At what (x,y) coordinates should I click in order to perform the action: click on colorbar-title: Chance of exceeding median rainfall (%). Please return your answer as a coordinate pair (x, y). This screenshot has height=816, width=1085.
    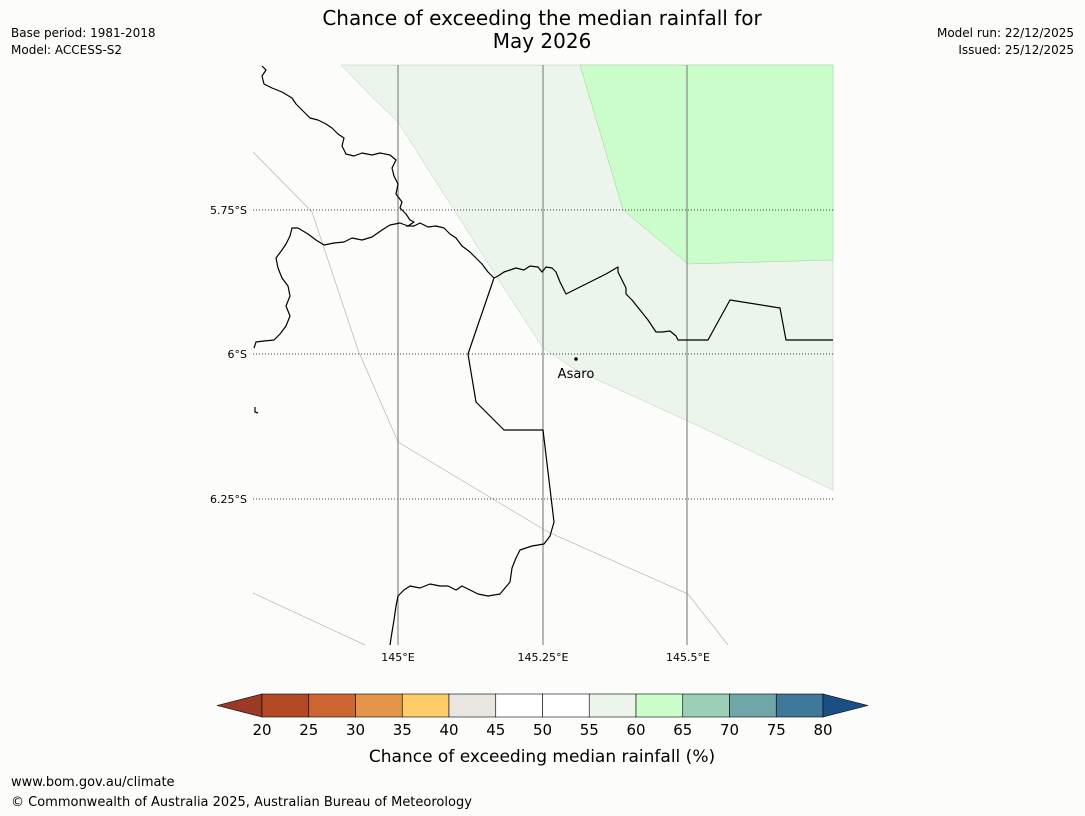
    Looking at the image, I should click on (542, 757).